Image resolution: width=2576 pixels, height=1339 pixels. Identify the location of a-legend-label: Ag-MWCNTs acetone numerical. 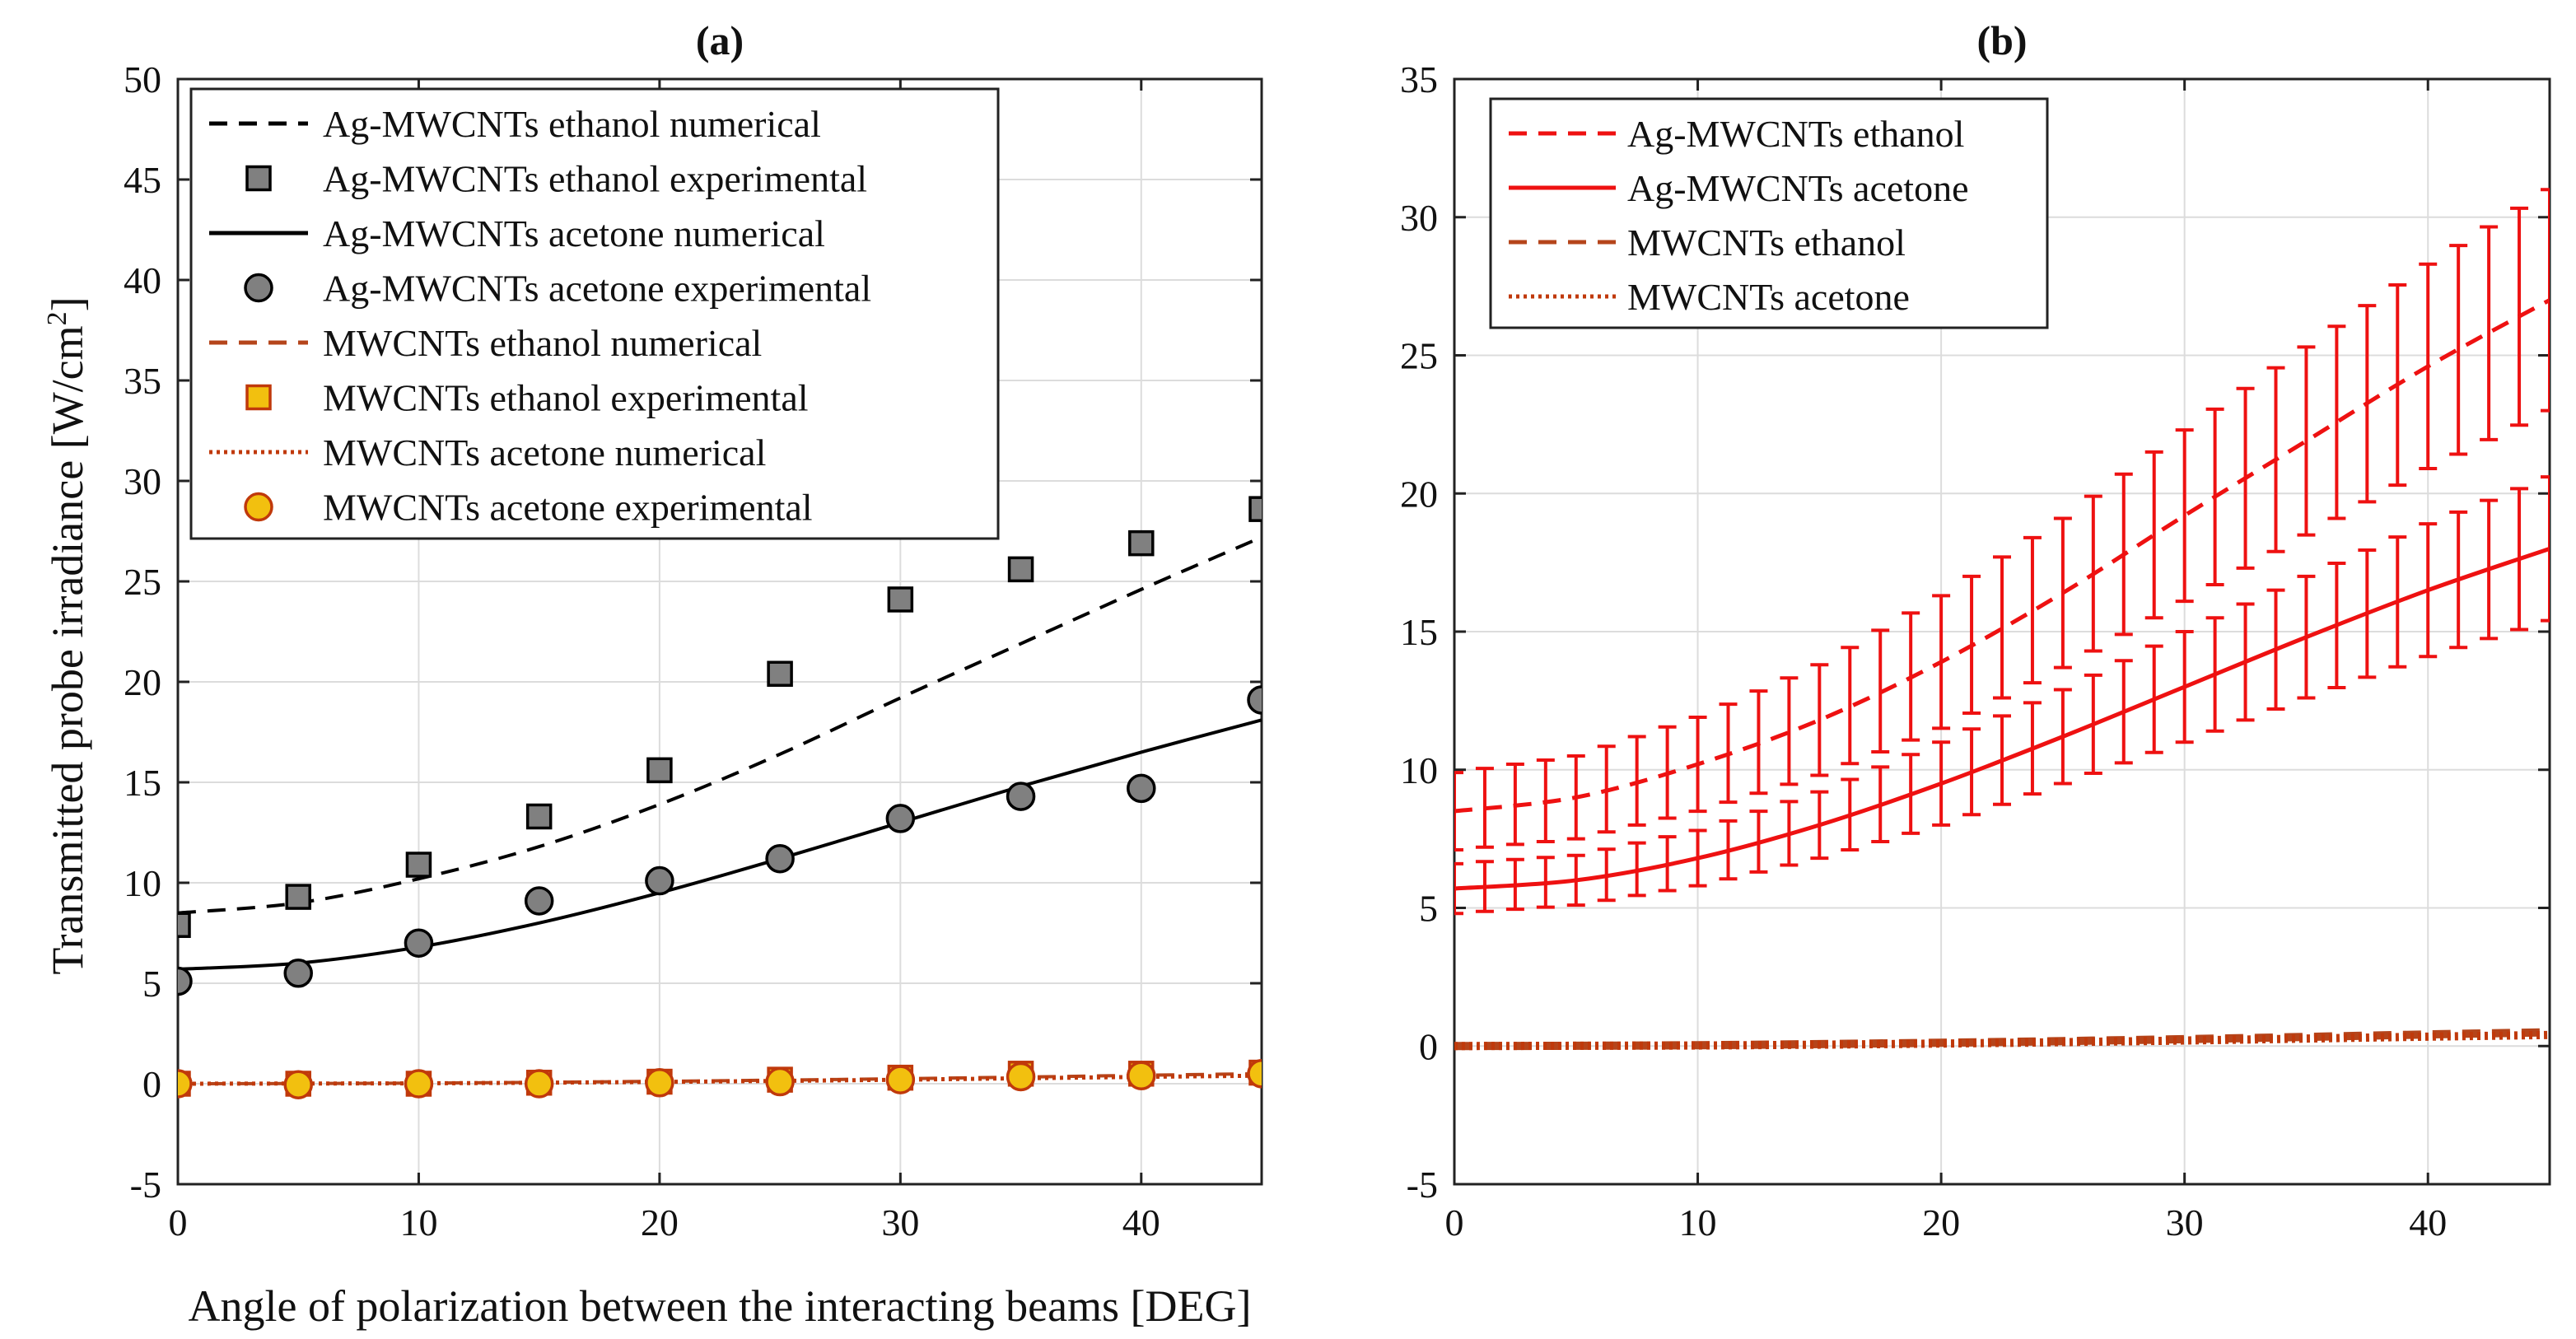
(574, 233).